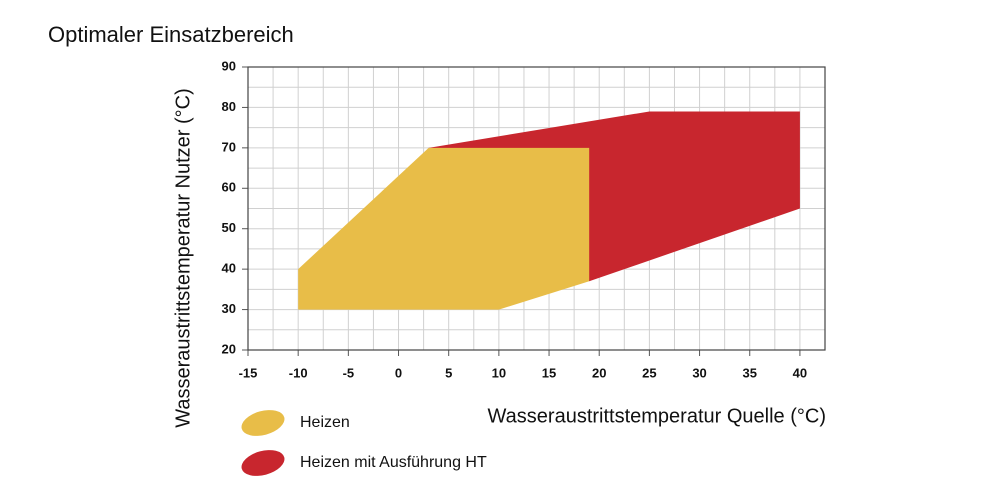 The image size is (1000, 500). I want to click on x-tick-label: -10, so click(298, 372).